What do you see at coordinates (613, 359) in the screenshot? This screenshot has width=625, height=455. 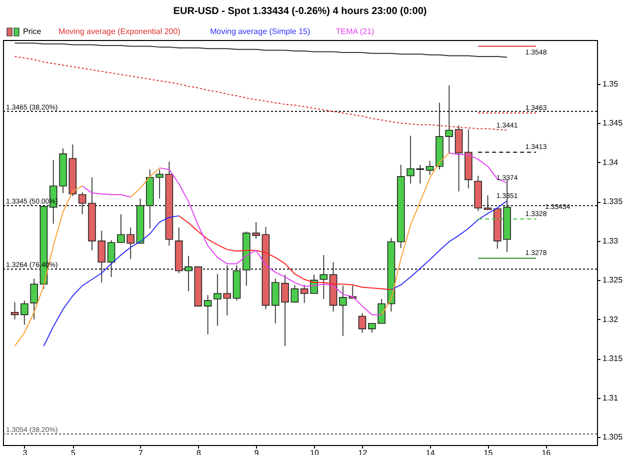 I see `y-tick-label: 1.315` at bounding box center [613, 359].